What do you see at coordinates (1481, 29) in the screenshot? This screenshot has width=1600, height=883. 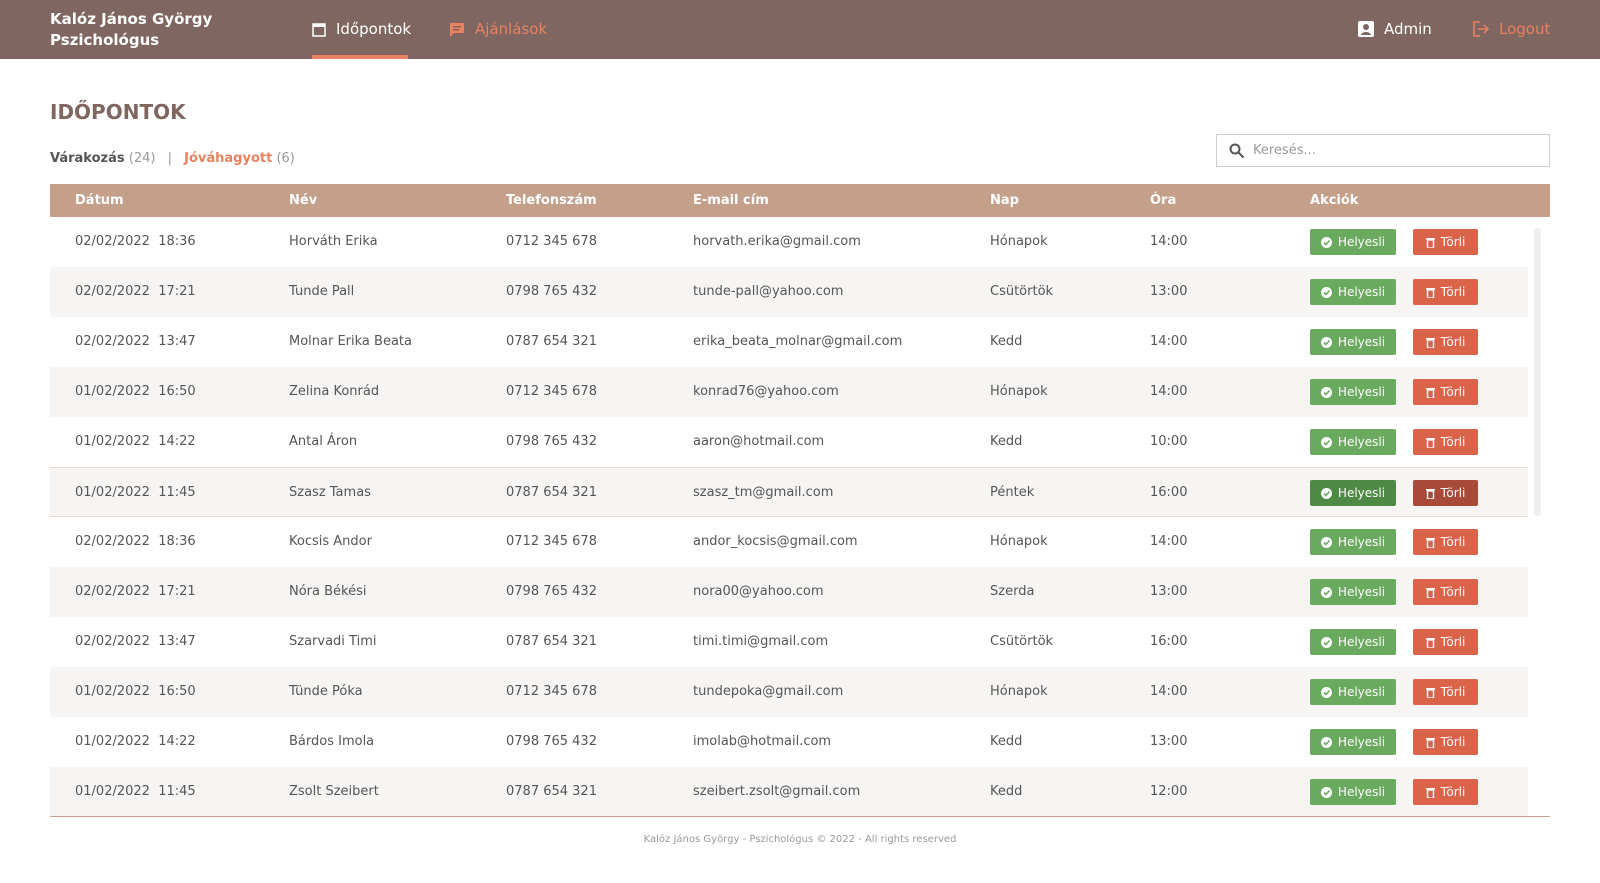 I see `logout-icon` at bounding box center [1481, 29].